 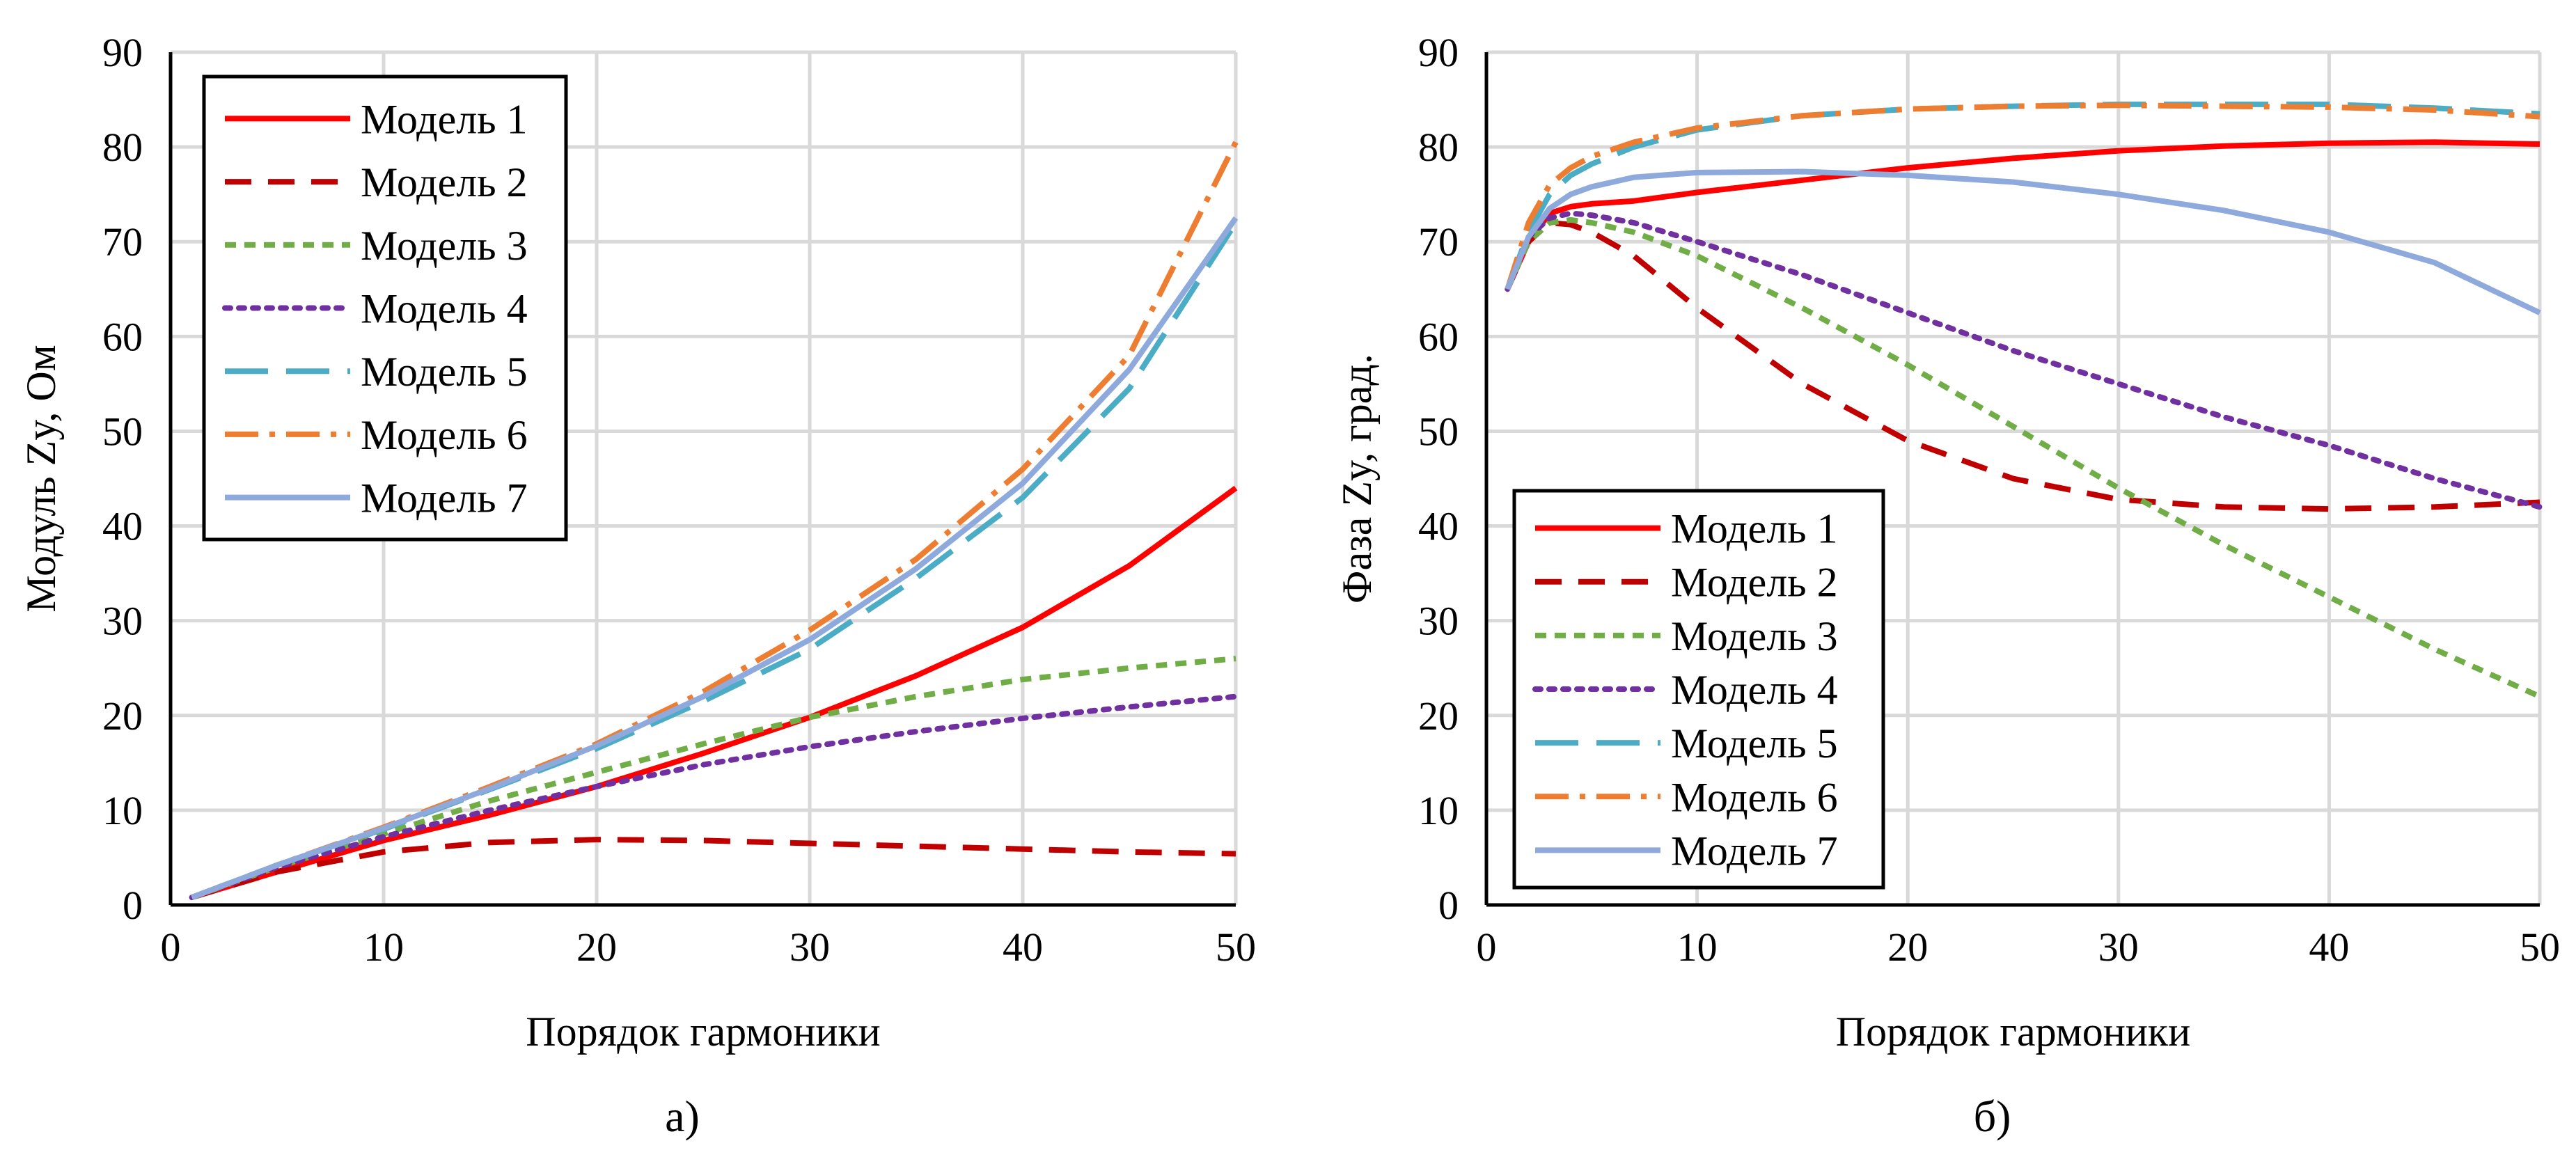 I want to click on chart-a-xtick-label: 0, so click(x=171, y=947).